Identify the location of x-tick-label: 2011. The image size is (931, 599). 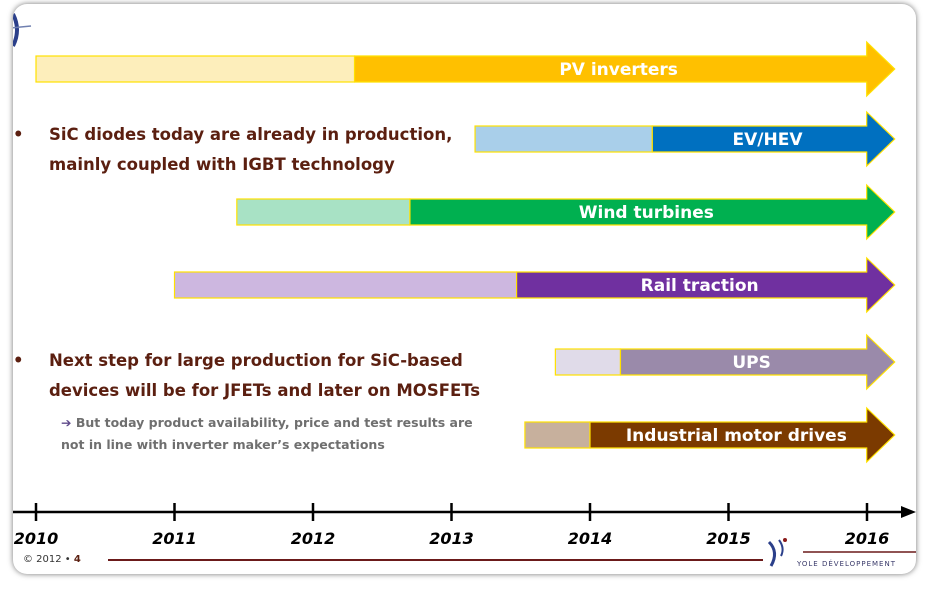
(174, 538).